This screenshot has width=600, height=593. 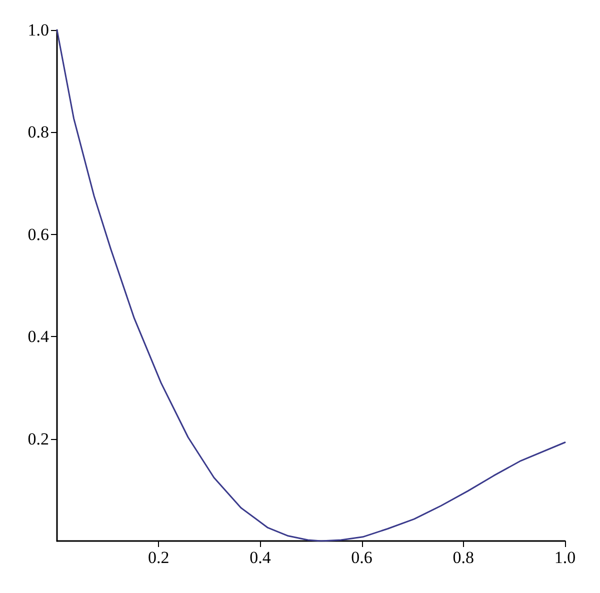 What do you see at coordinates (565, 557) in the screenshot?
I see `x-tick-label: 1.0` at bounding box center [565, 557].